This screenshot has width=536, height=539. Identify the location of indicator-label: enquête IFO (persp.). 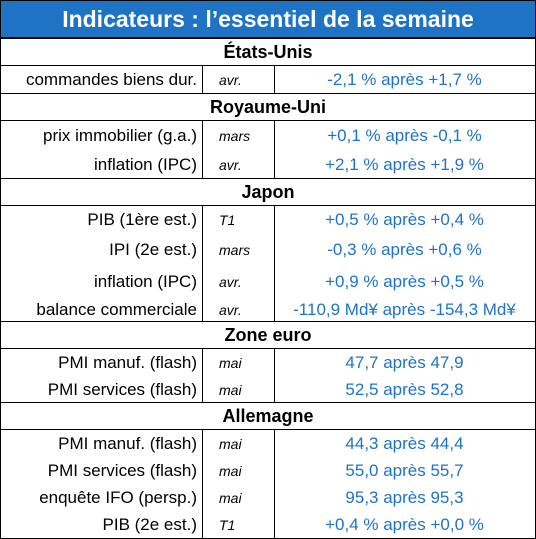
(118, 497).